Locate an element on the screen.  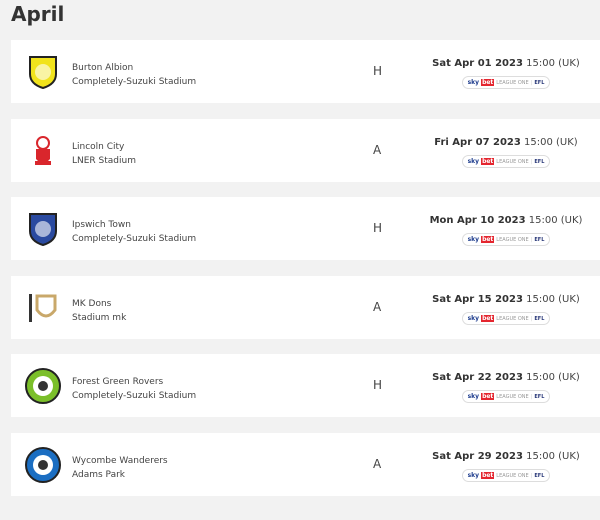
lincoln-crest-icon is located at coordinates (43, 151).